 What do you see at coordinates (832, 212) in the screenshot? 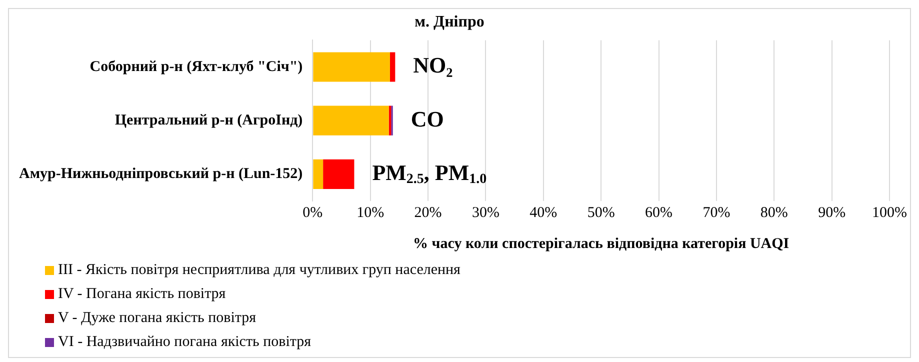
I see `x-tick-label: 90%` at bounding box center [832, 212].